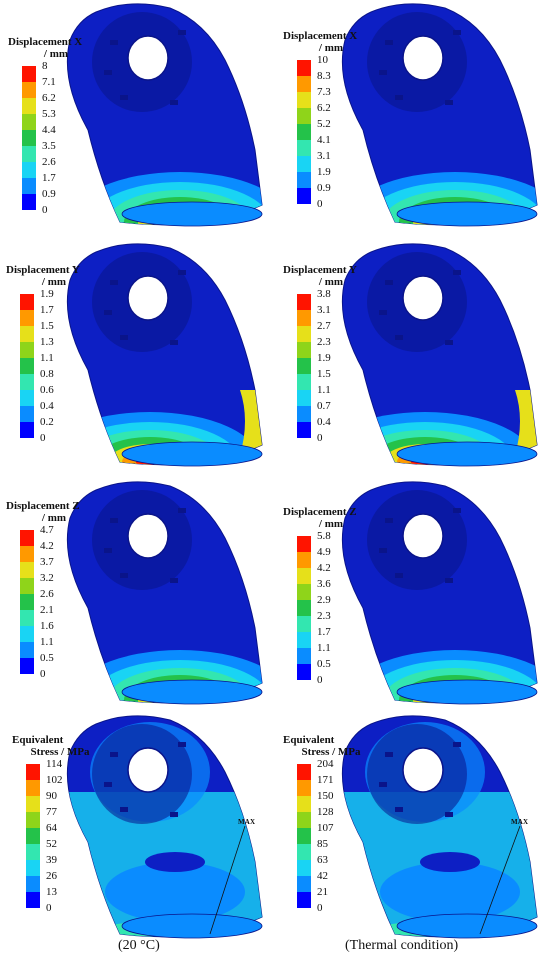 This screenshot has height=961, width=550. Describe the element at coordinates (324, 124) in the screenshot. I see `legend-tick-label: 5.2` at that location.